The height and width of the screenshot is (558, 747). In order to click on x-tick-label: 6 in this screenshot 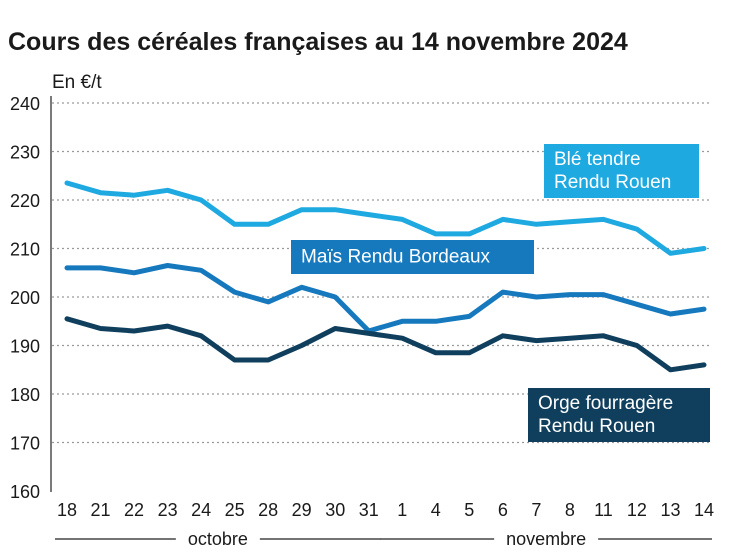, I will do `click(503, 510)`.